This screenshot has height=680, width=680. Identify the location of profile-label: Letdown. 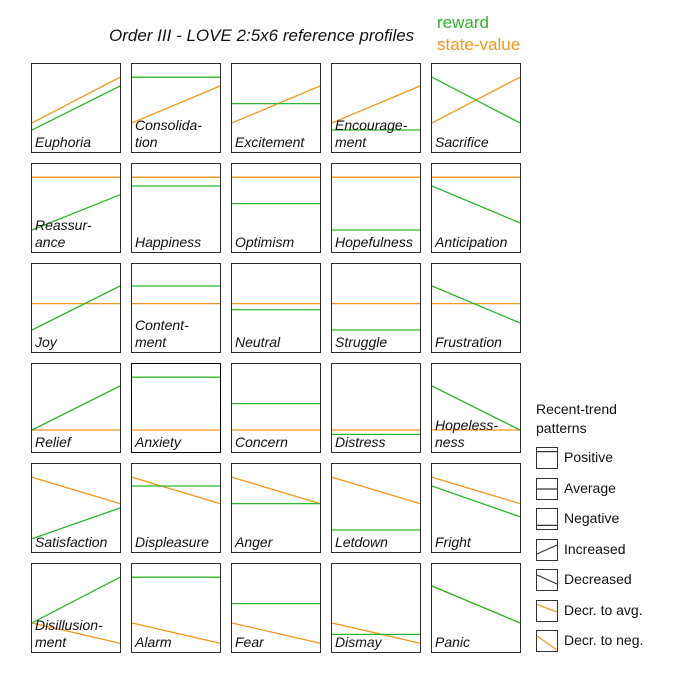
(361, 542).